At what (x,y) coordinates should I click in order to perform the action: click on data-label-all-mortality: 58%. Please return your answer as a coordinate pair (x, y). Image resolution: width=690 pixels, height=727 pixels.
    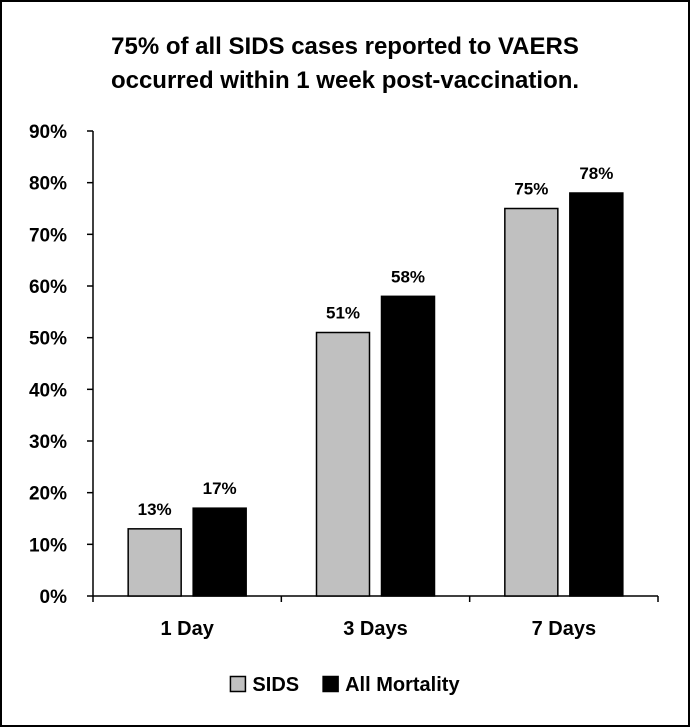
    Looking at the image, I should click on (408, 276).